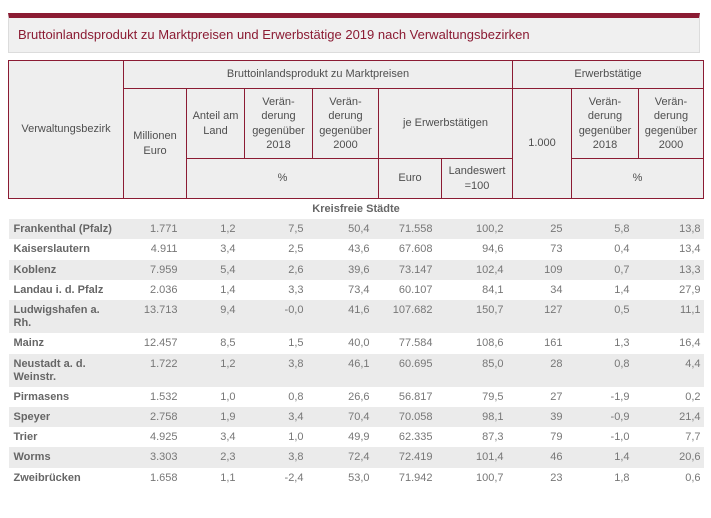 This screenshot has height=518, width=711. What do you see at coordinates (155, 143) in the screenshot?
I see `header-millionen-euro: Millionen Euro` at bounding box center [155, 143].